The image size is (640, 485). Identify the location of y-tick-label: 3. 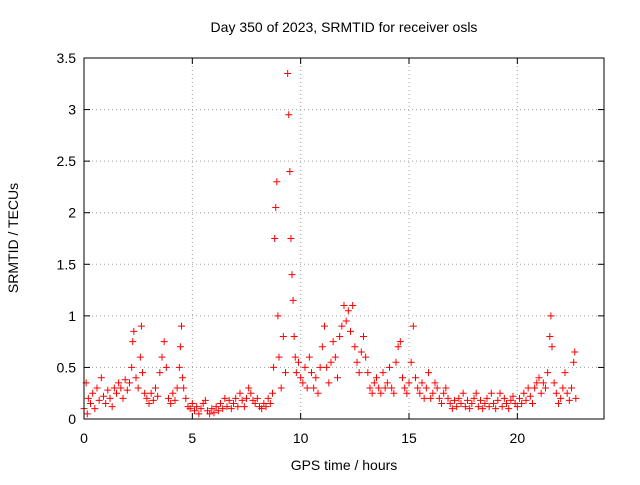
(72, 110).